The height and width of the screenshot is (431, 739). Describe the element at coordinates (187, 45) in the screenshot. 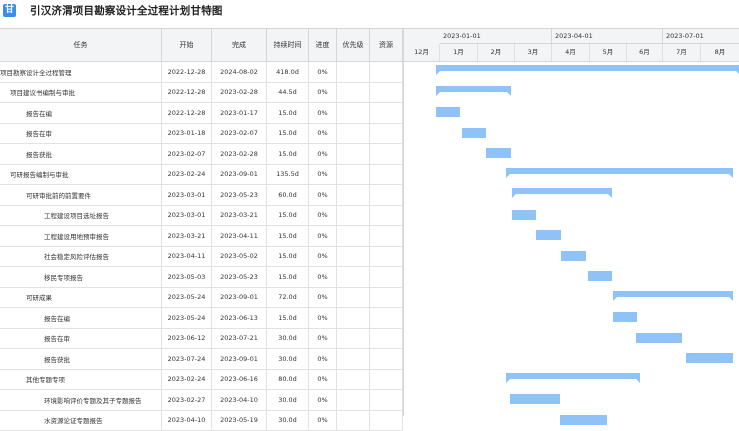

I see `column-header-start: 开始` at that location.